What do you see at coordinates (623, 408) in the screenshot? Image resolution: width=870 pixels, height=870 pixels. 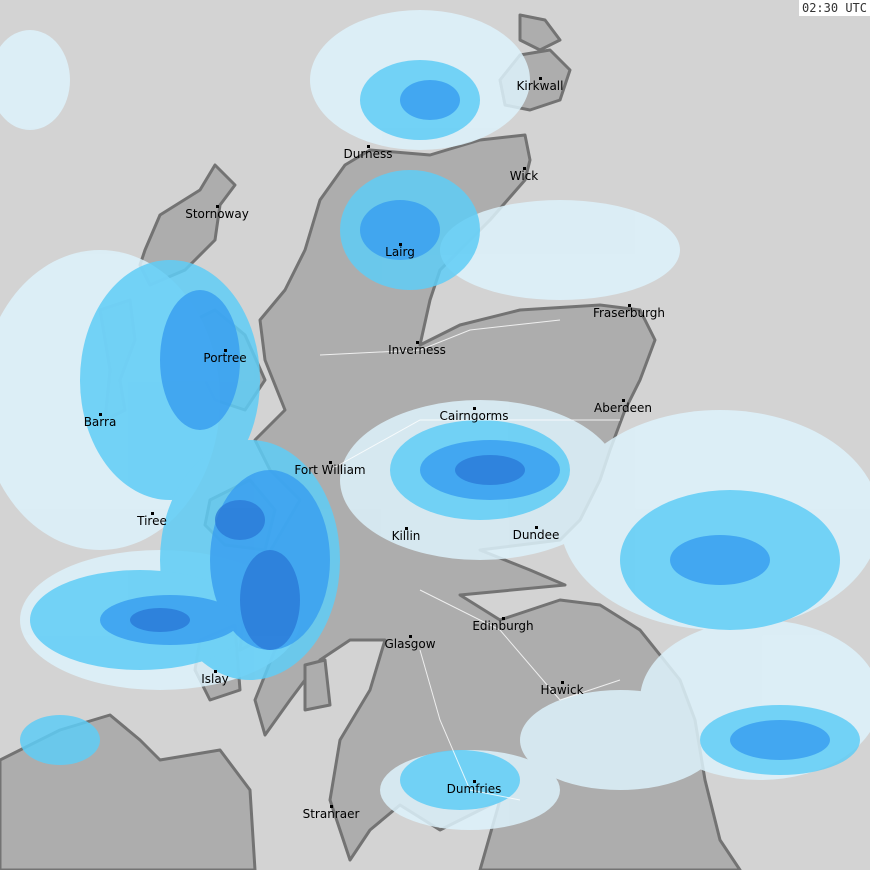 I see `city-label: Aberdeen` at bounding box center [623, 408].